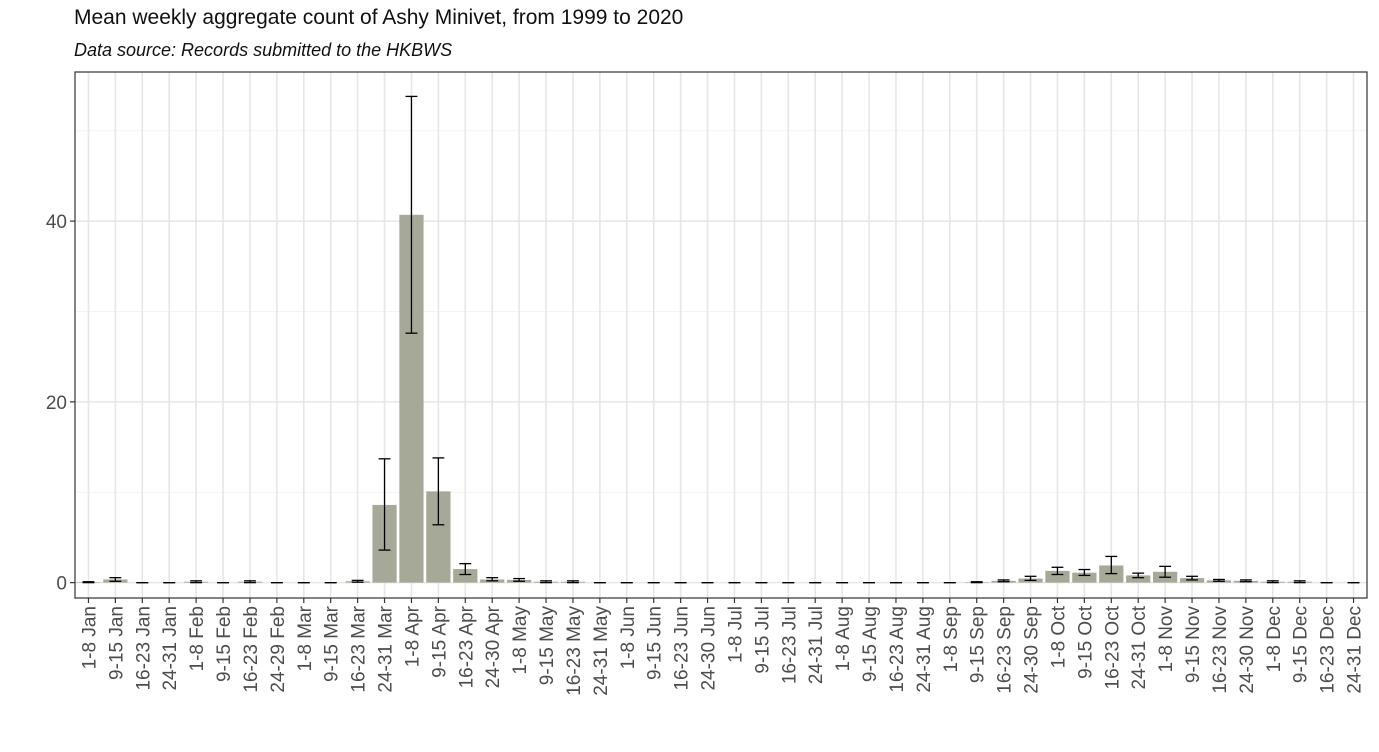 The image size is (1379, 752). What do you see at coordinates (1166, 639) in the screenshot?
I see `x-tick-label: 1-8 Nov` at bounding box center [1166, 639].